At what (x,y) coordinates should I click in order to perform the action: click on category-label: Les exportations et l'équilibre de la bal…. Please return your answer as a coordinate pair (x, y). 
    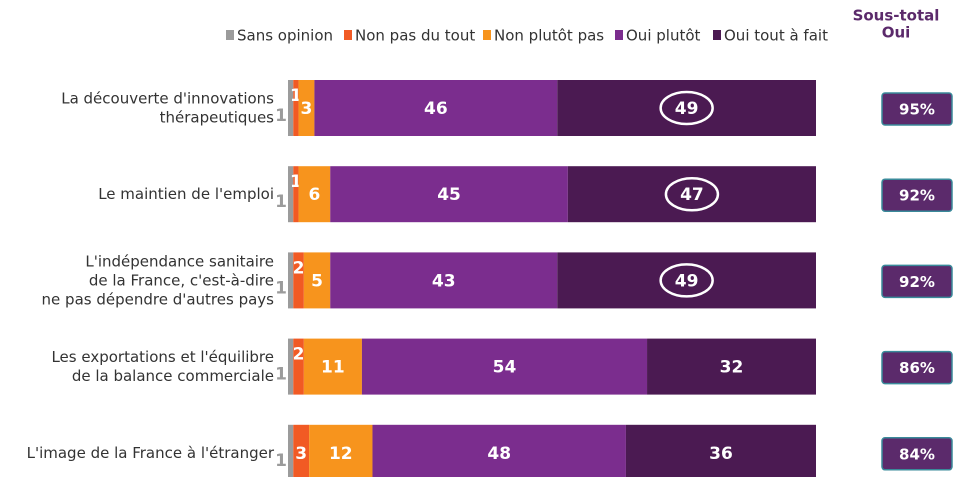
    Looking at the image, I should click on (162, 366).